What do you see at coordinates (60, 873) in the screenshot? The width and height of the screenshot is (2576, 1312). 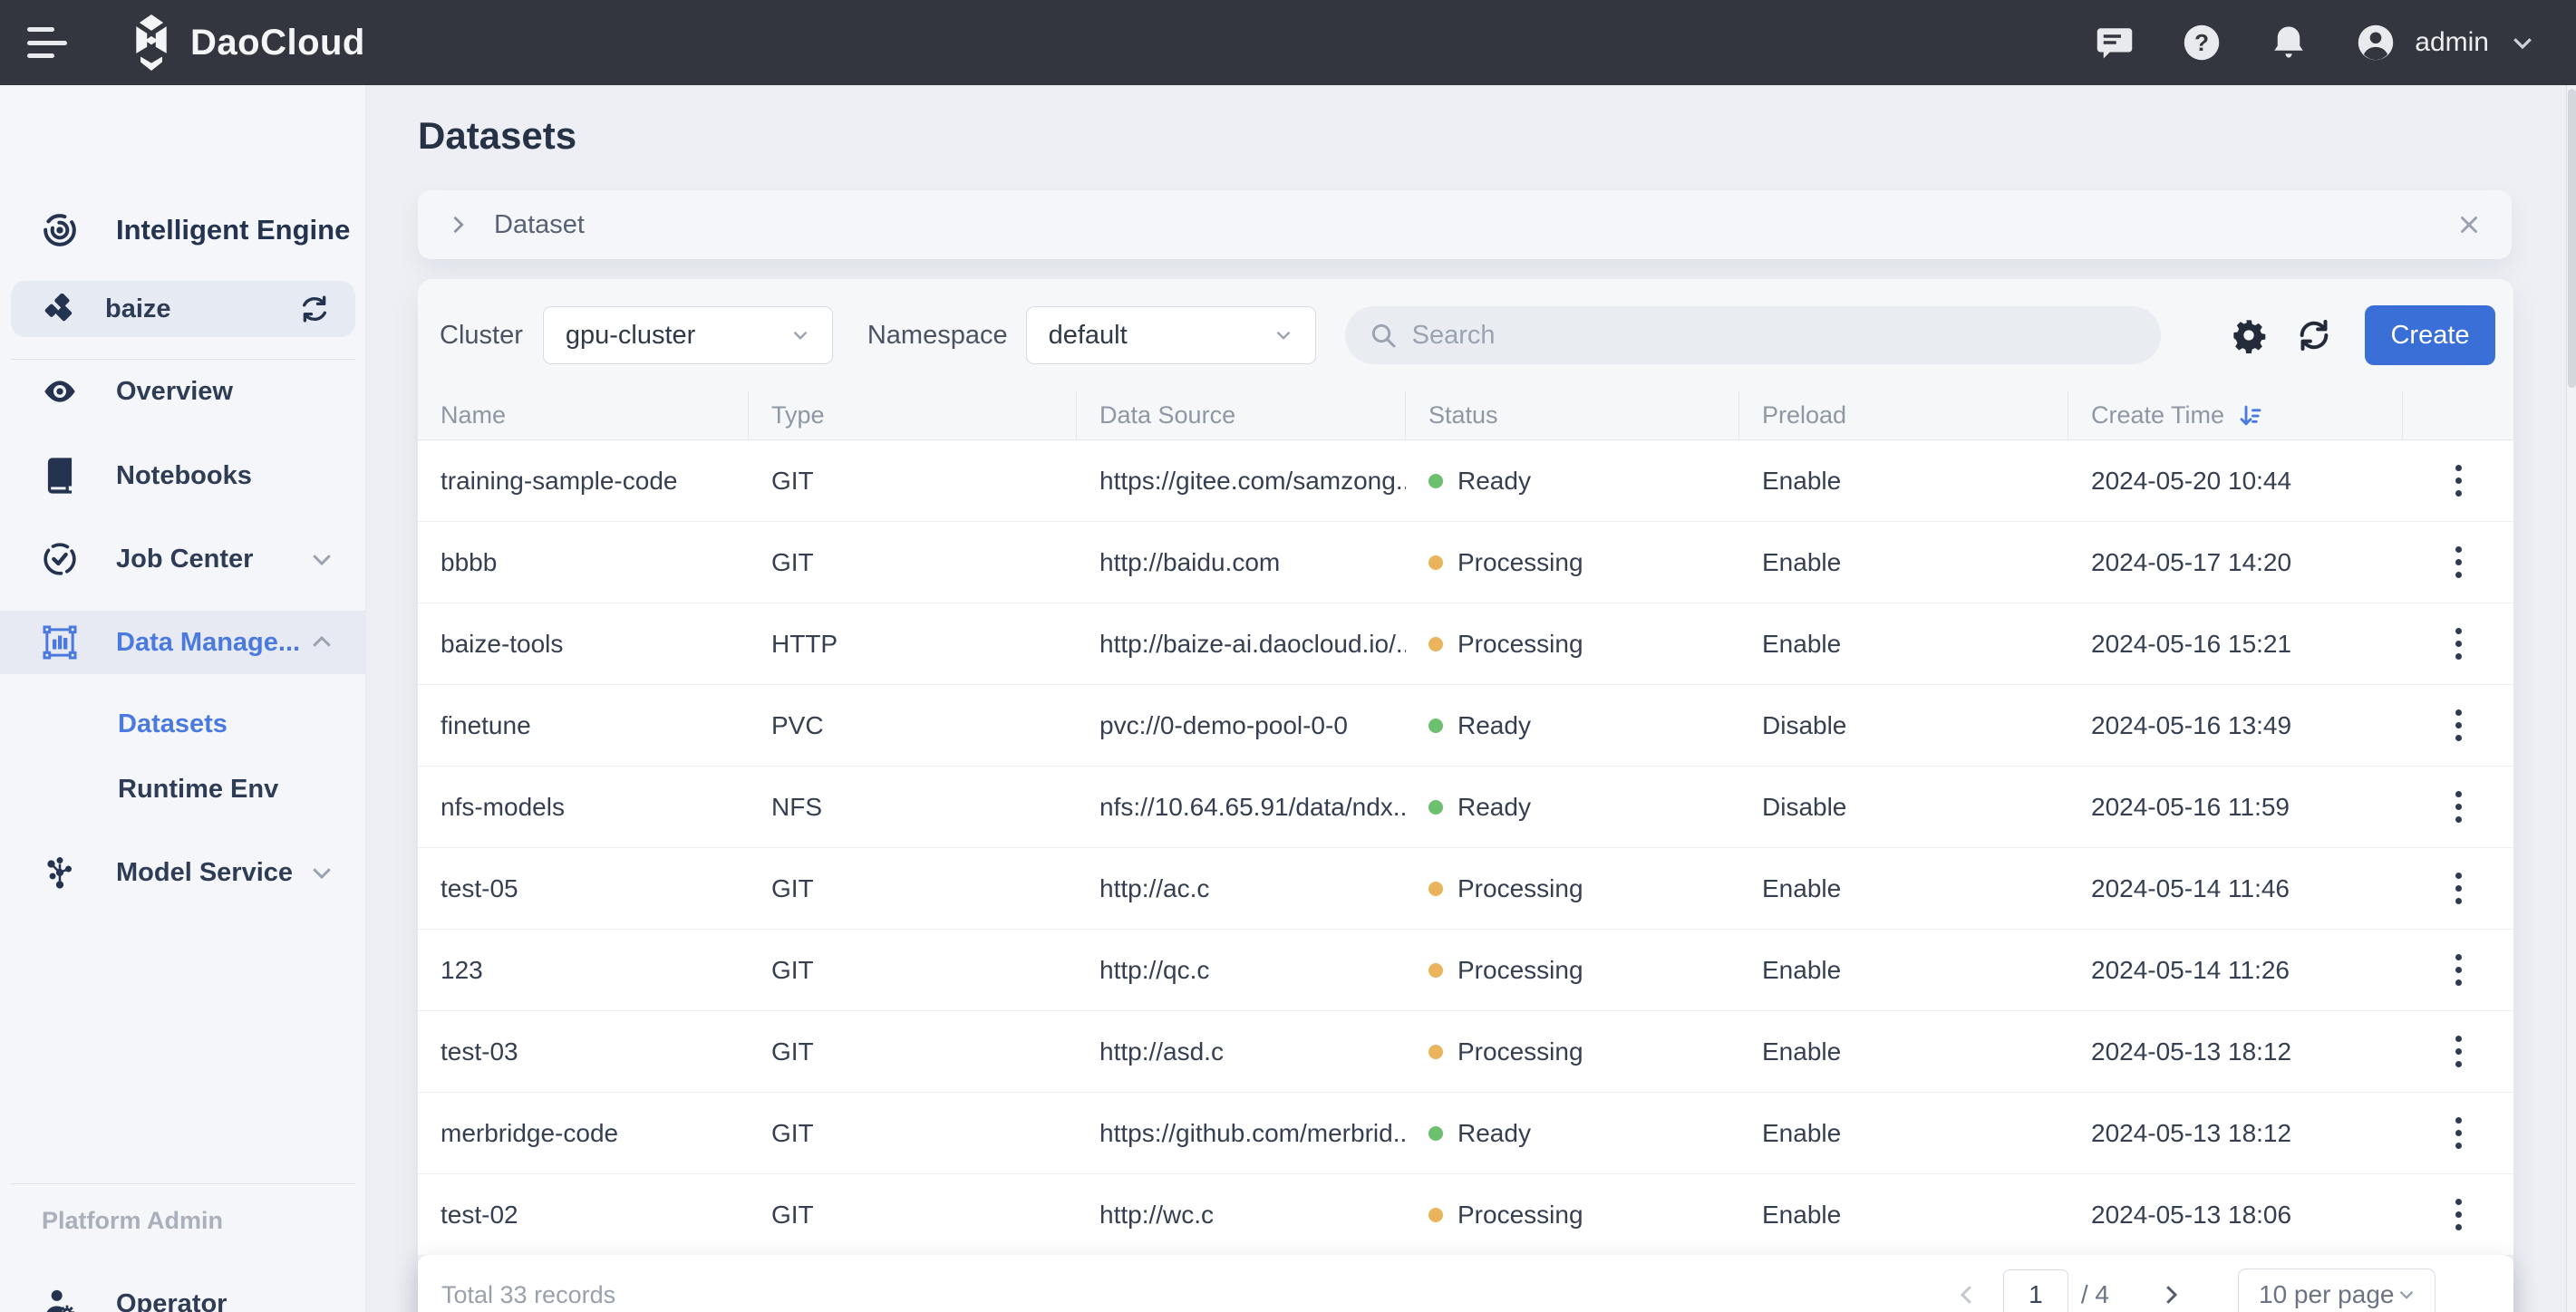 I see `model-service-icon` at bounding box center [60, 873].